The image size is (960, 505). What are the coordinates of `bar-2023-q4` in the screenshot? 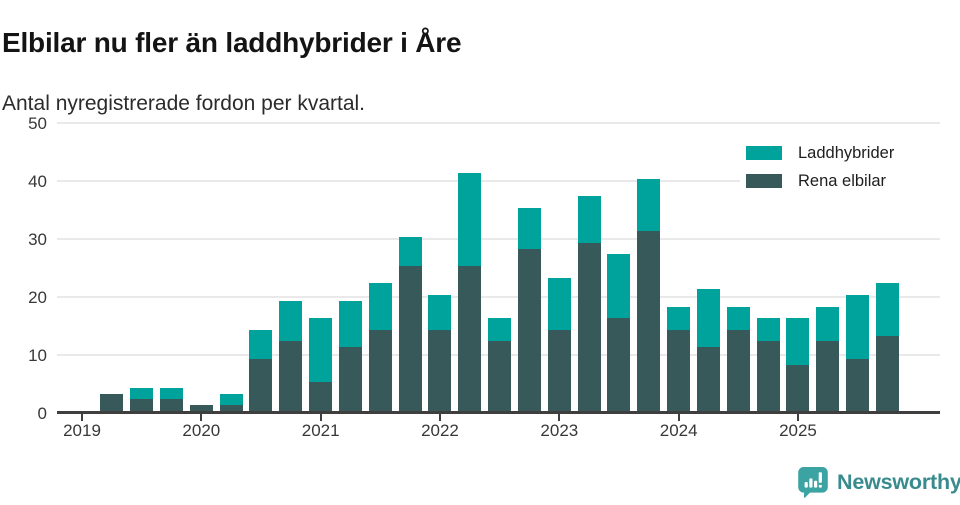 It's located at (649, 295).